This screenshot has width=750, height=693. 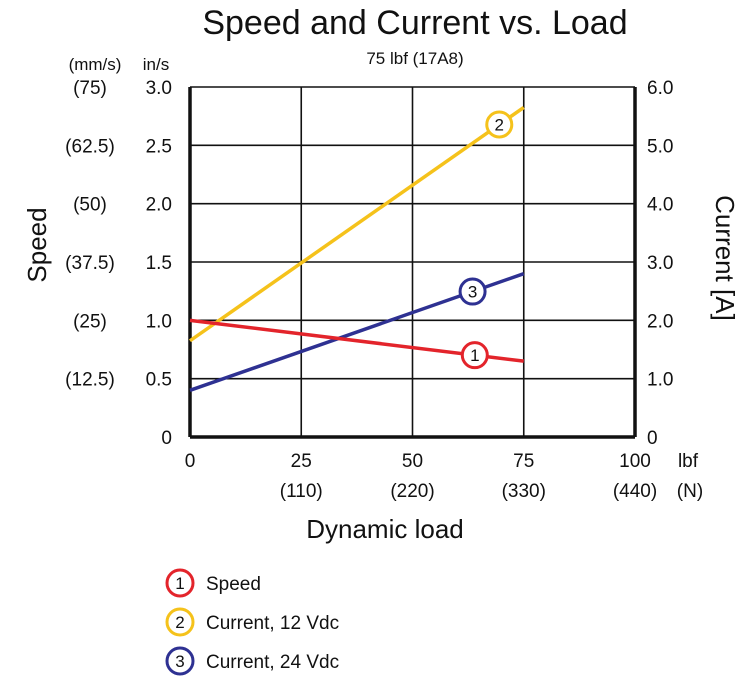 I want to click on x-unit-secondary: (N), so click(x=690, y=491).